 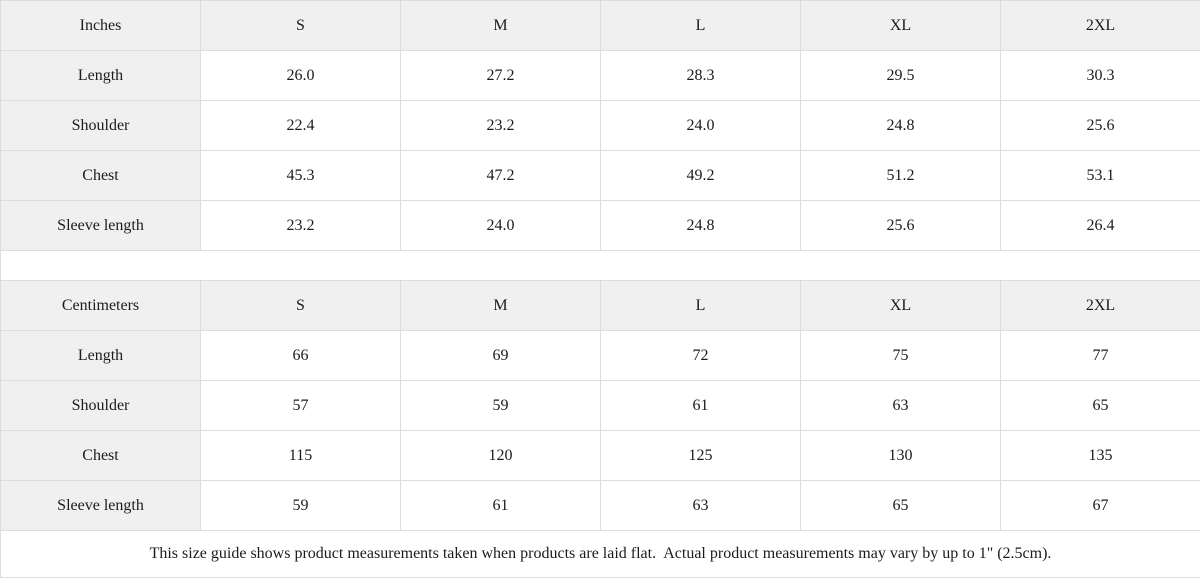 What do you see at coordinates (1100, 75) in the screenshot?
I see `measurement-value-cell: 30.3` at bounding box center [1100, 75].